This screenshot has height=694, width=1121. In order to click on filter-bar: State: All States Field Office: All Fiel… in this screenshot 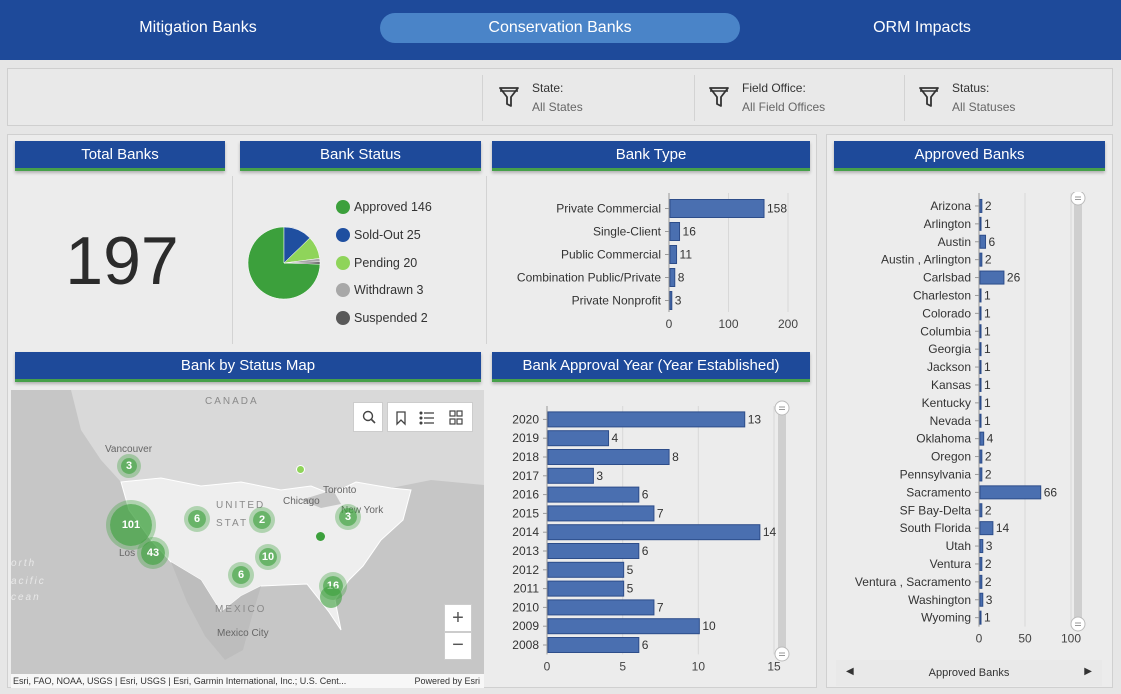, I will do `click(560, 97)`.